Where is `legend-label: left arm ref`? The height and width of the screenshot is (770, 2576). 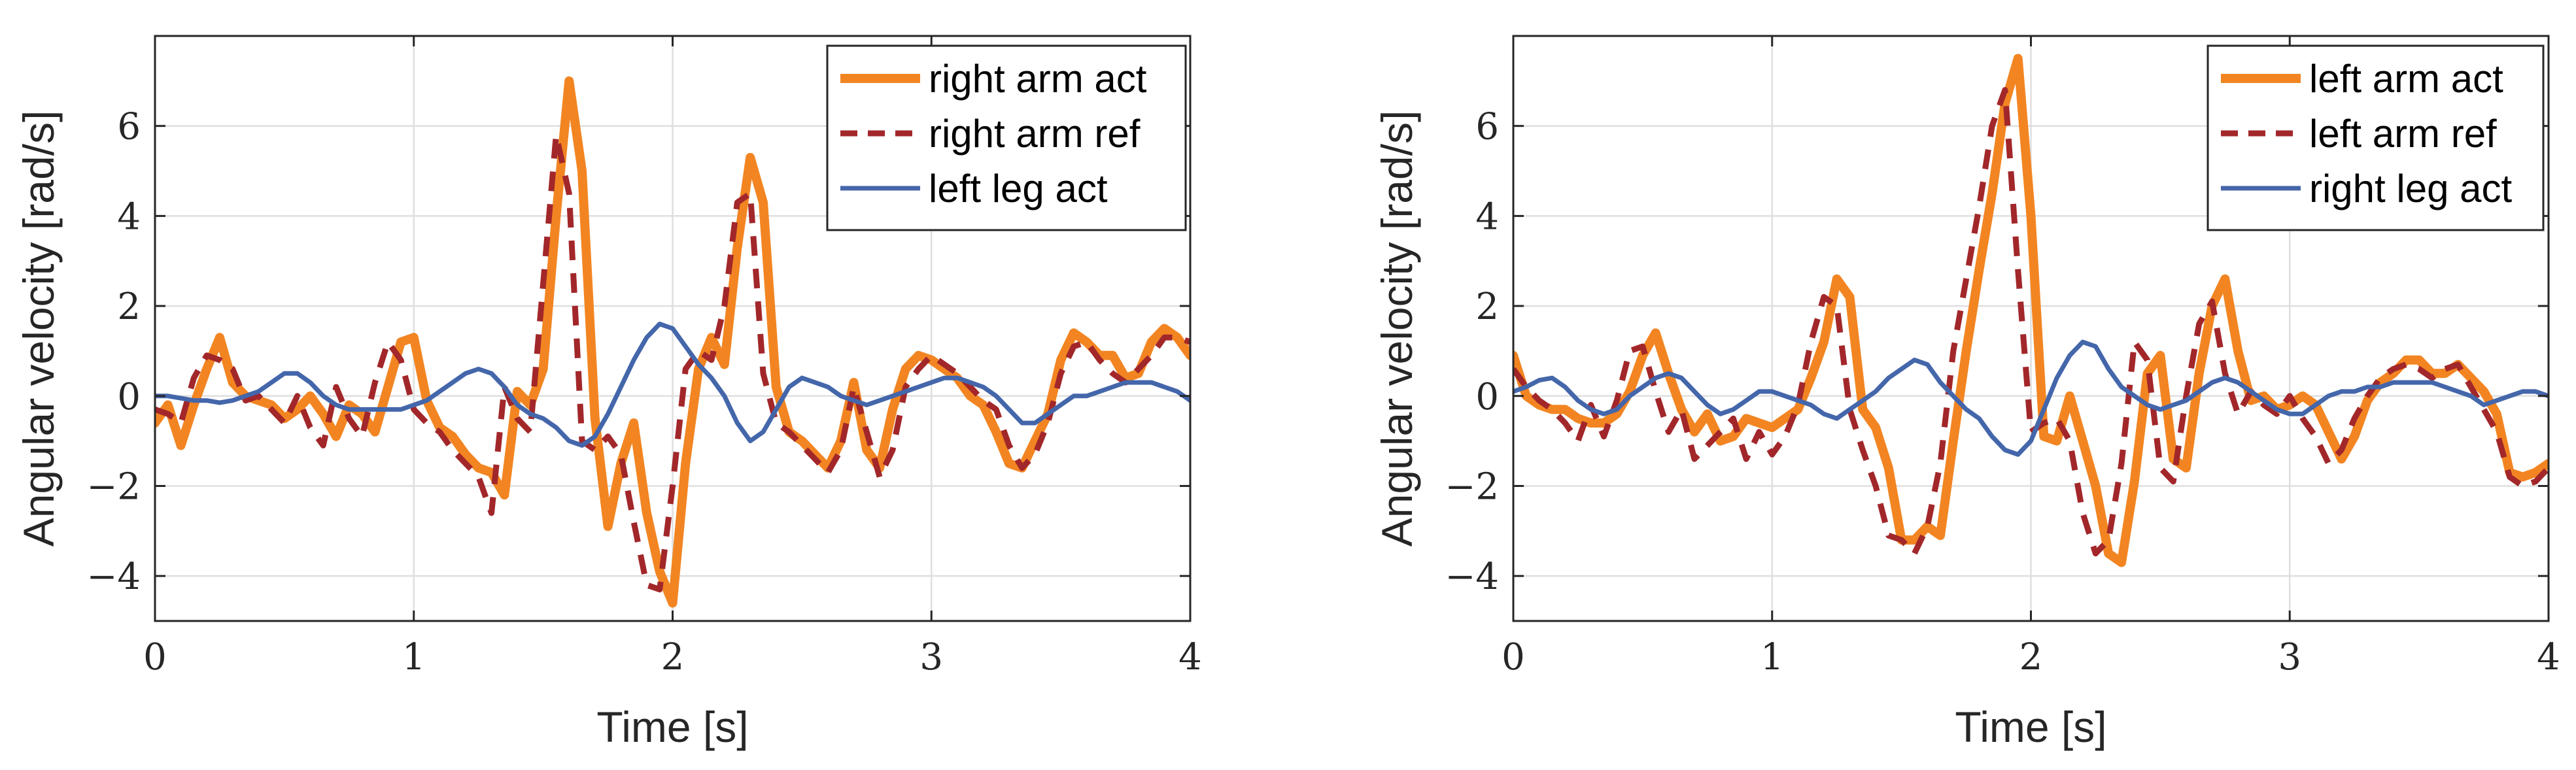 legend-label: left arm ref is located at coordinates (2403, 134).